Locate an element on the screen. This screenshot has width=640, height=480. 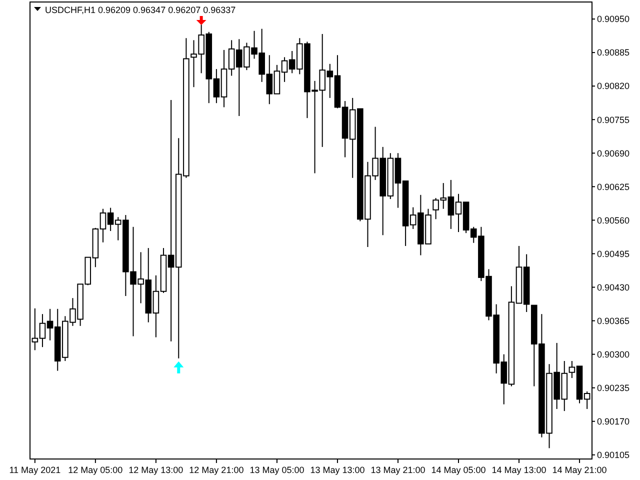
y-tick-label: 0.90365 is located at coordinates (613, 321).